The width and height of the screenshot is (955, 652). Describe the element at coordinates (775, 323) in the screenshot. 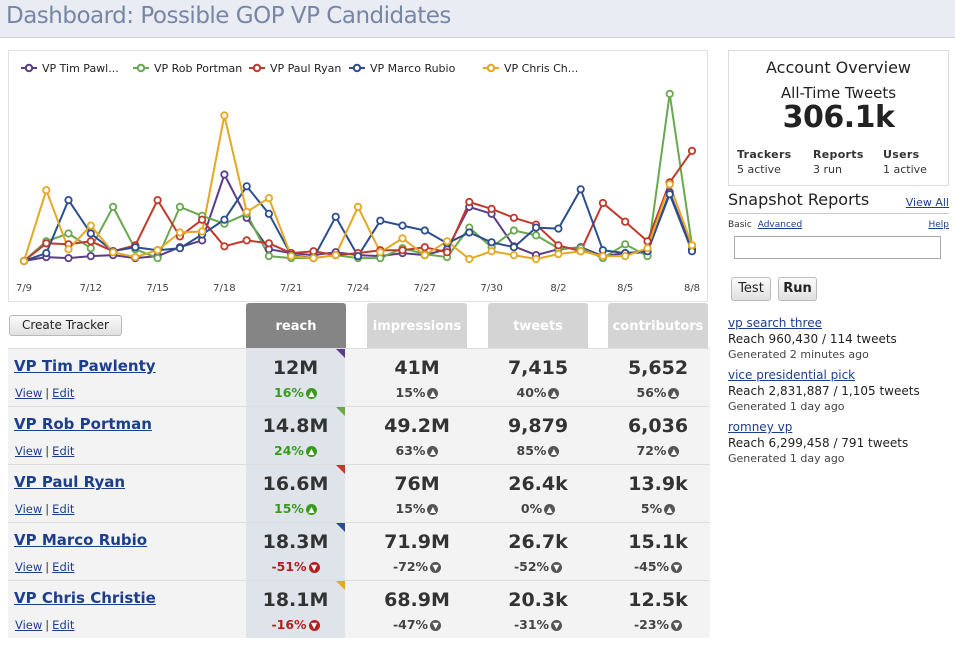

I see `report-name-link: vp search three` at that location.